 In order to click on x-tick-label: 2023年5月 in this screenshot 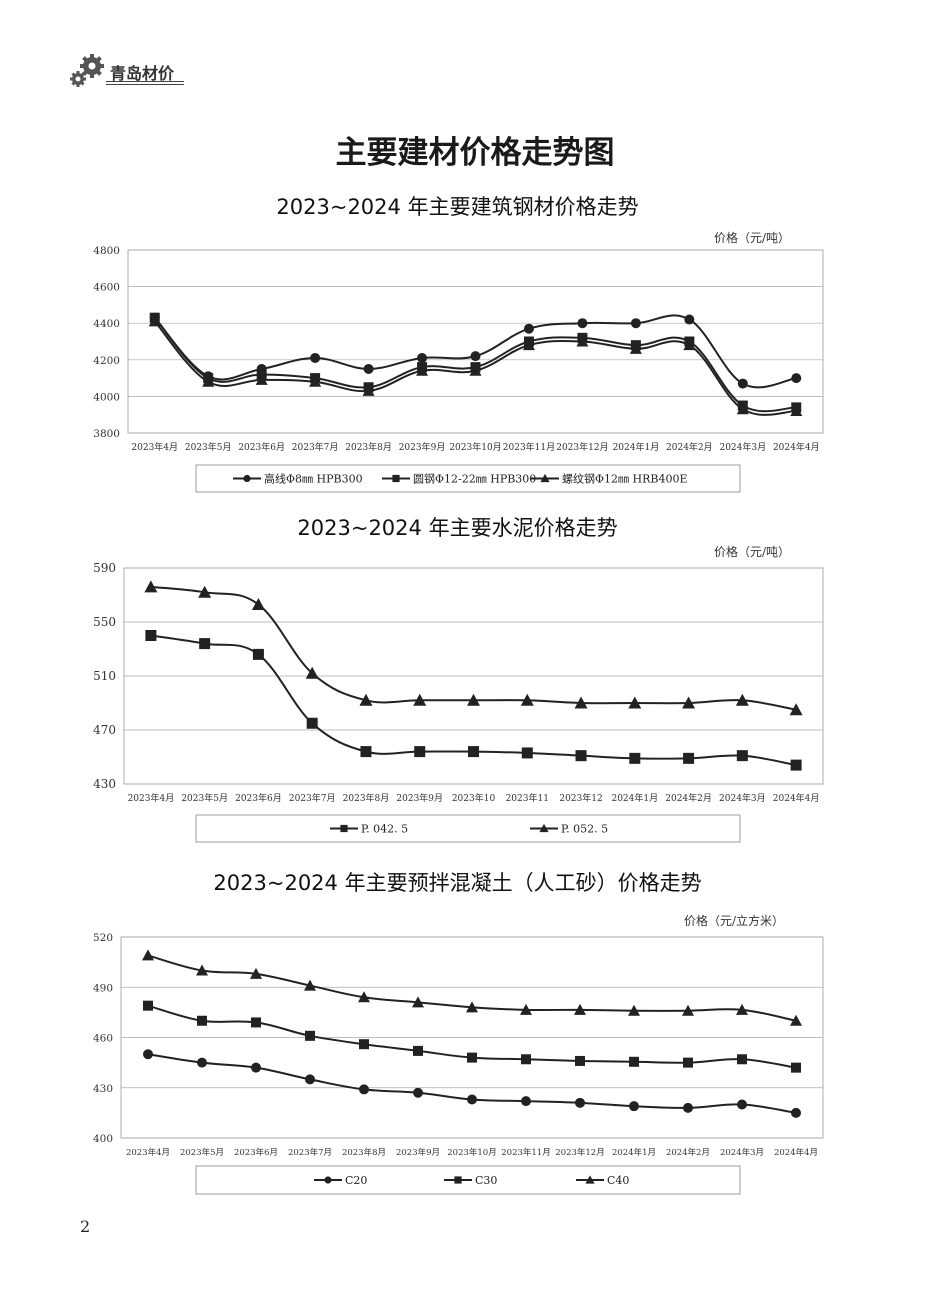, I will do `click(208, 447)`.